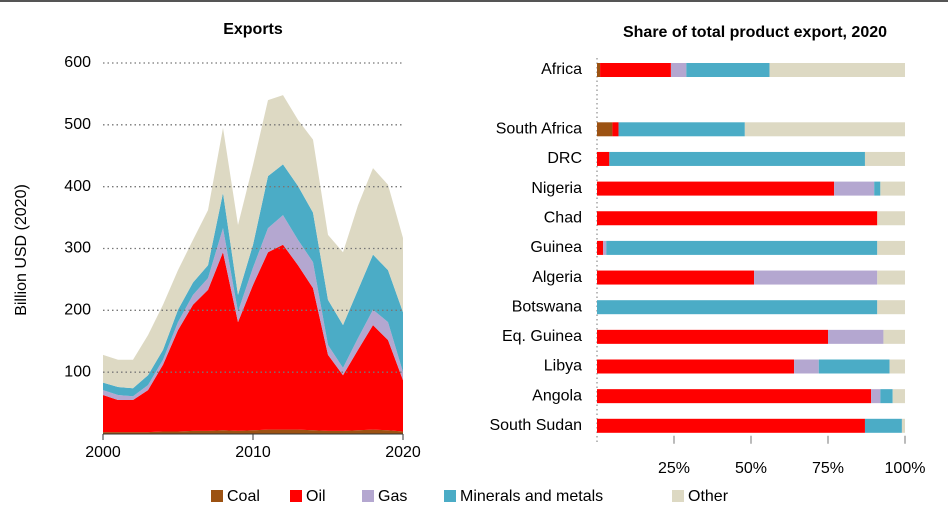 This screenshot has width=948, height=514. What do you see at coordinates (77, 186) in the screenshot?
I see `y-tick-label: 400` at bounding box center [77, 186].